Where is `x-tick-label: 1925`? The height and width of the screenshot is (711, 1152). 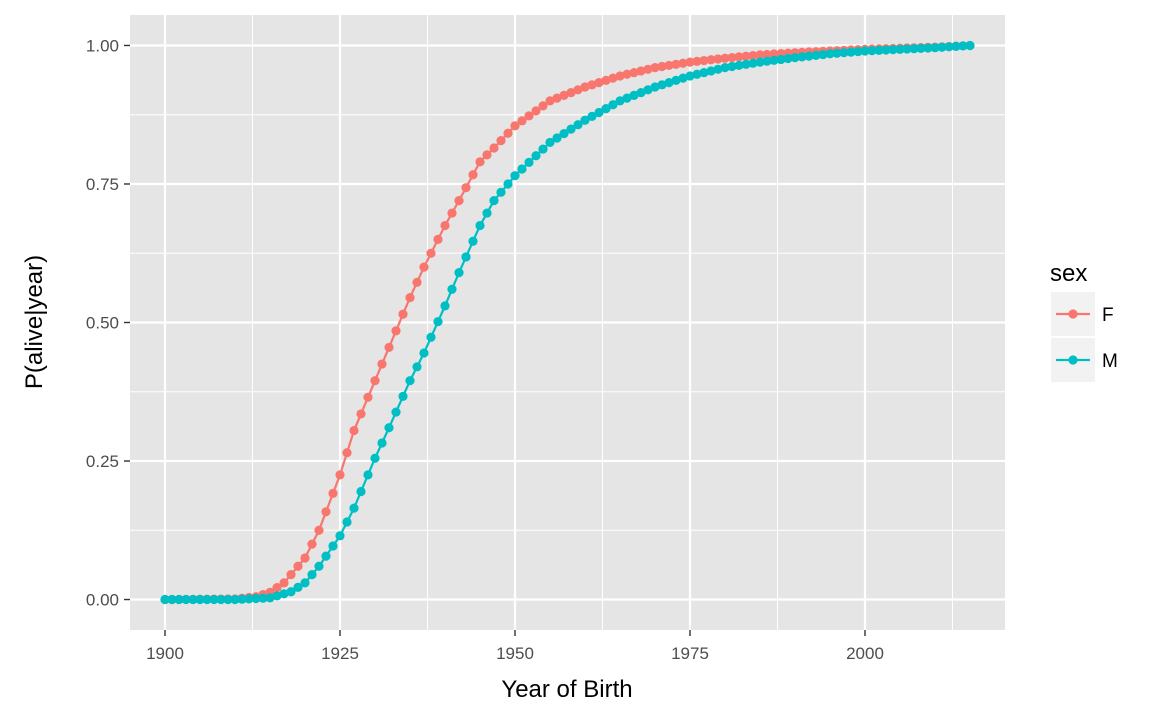
x-tick-label: 1925 is located at coordinates (340, 653).